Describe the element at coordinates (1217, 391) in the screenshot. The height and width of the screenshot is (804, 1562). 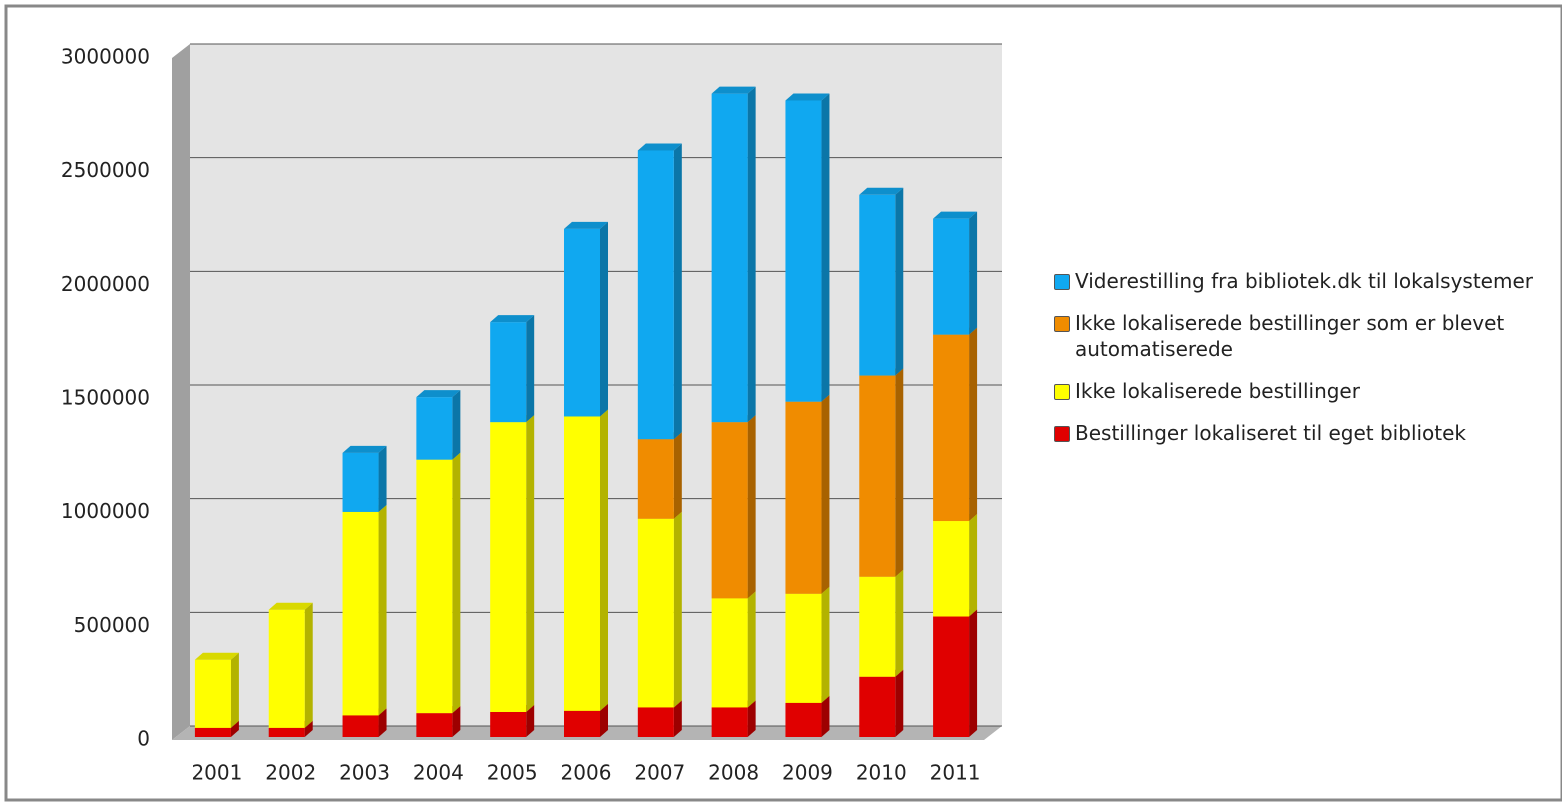
I see `legend-label: Ikke lokaliserede bestillinger` at that location.